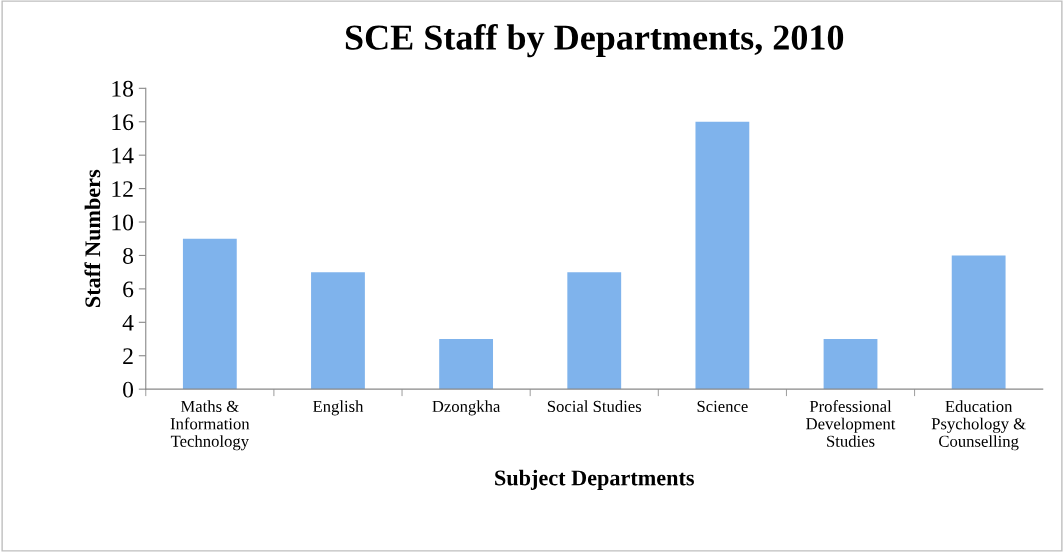  What do you see at coordinates (128, 389) in the screenshot?
I see `y-tick-label: 0` at bounding box center [128, 389].